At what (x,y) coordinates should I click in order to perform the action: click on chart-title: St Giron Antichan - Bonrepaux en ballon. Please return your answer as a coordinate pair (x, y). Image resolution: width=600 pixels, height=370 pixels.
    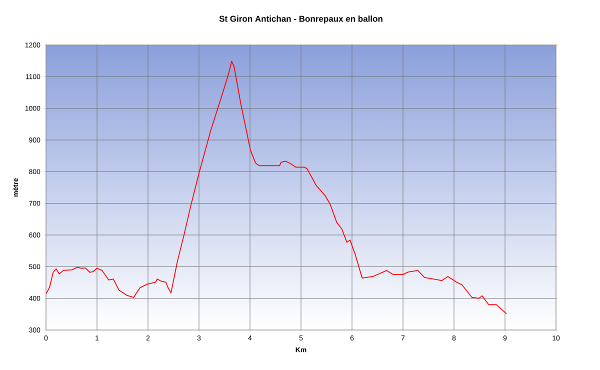
    Looking at the image, I should click on (300, 20).